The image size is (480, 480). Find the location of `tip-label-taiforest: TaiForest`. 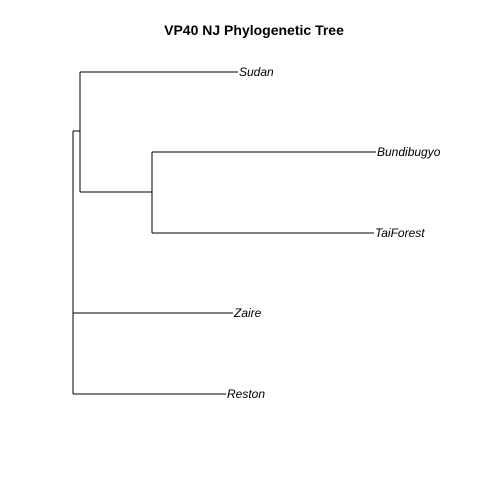

tip-label-taiforest: TaiForest is located at coordinates (400, 233).